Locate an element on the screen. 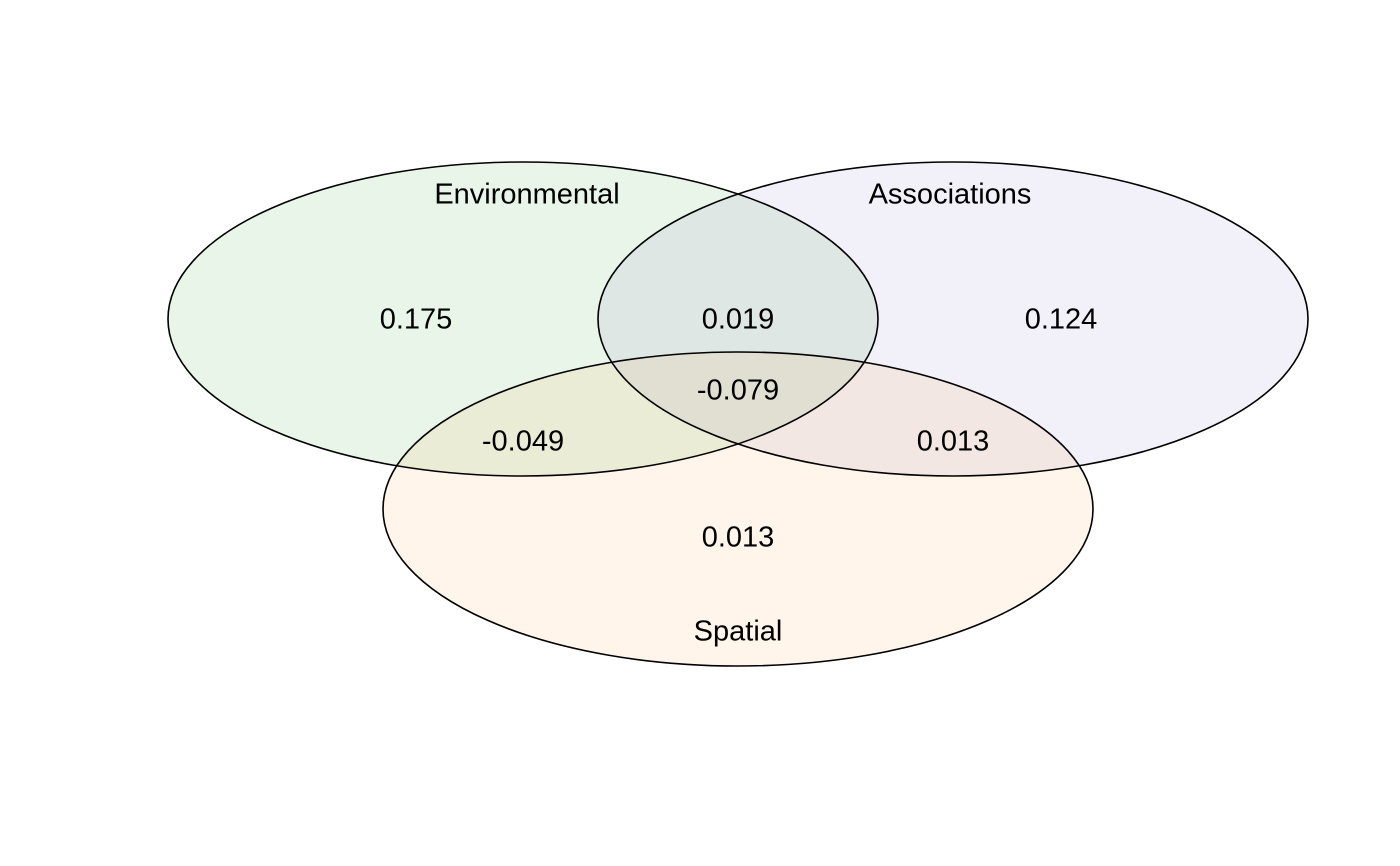 The height and width of the screenshot is (866, 1400). environmental-only-value: 0.175 is located at coordinates (416, 320).